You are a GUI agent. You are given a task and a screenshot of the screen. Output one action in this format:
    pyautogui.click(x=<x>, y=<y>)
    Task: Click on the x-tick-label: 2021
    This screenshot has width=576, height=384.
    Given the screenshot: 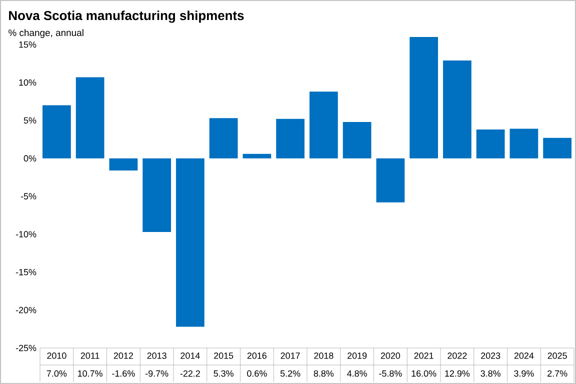 What is the action you would take?
    pyautogui.click(x=424, y=355)
    